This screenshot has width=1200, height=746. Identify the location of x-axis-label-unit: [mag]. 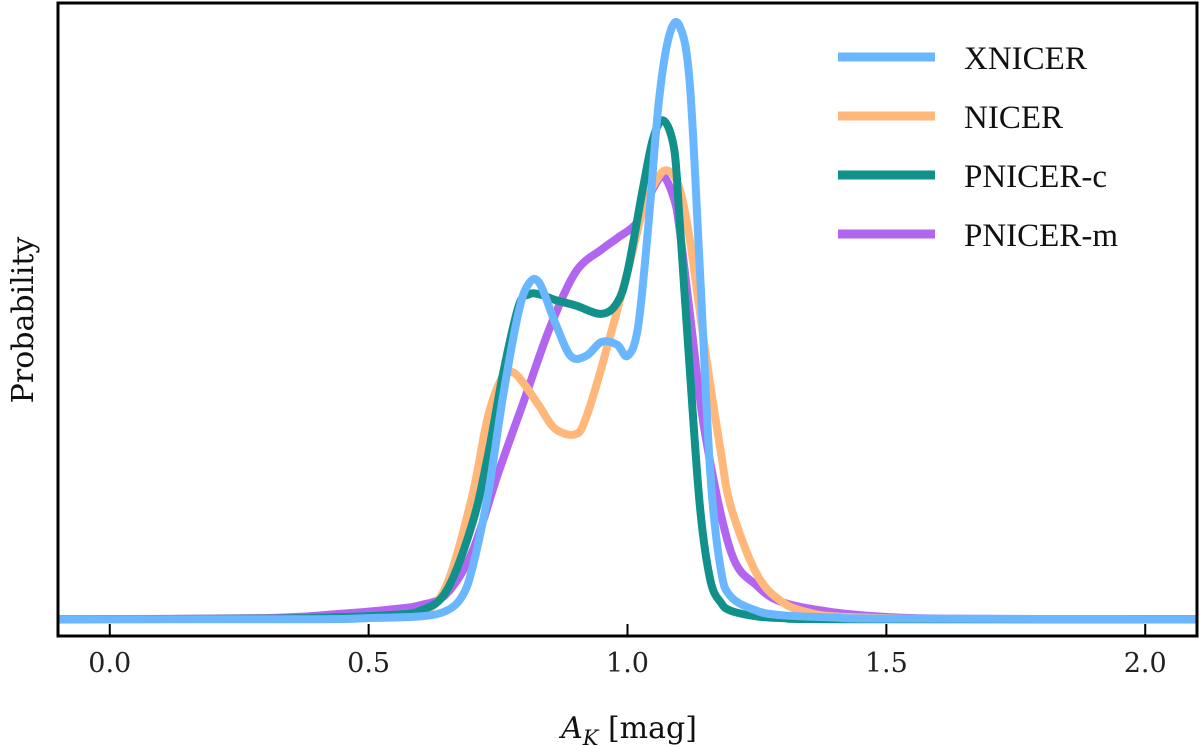
(647, 728).